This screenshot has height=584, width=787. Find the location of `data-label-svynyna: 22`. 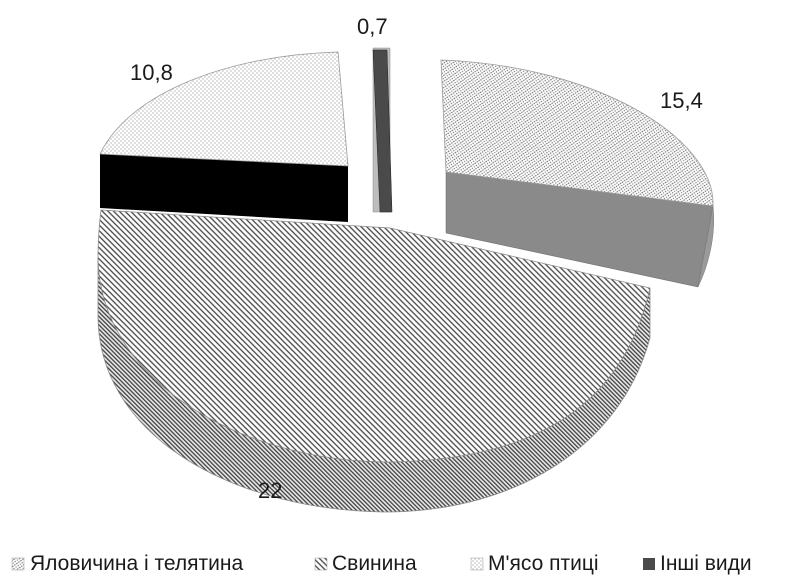

data-label-svynyna: 22 is located at coordinates (270, 490).